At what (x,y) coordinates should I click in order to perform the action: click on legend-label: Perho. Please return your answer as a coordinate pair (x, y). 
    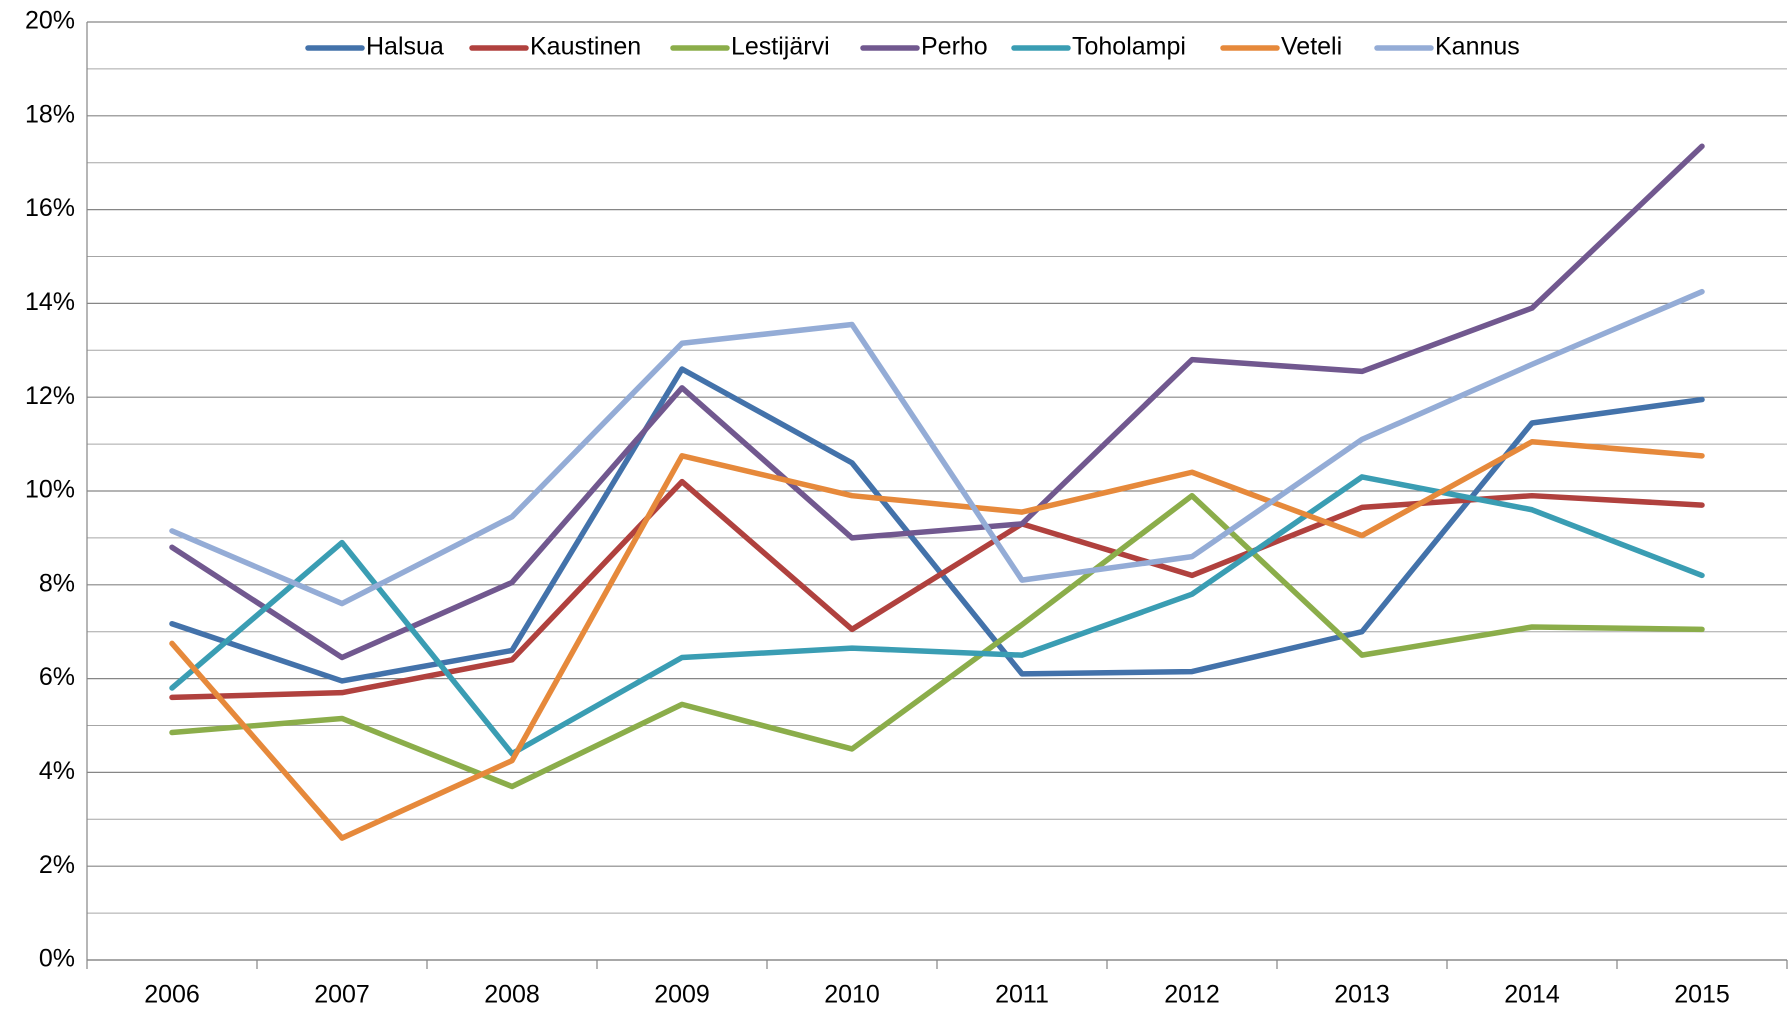
    Looking at the image, I should click on (954, 47).